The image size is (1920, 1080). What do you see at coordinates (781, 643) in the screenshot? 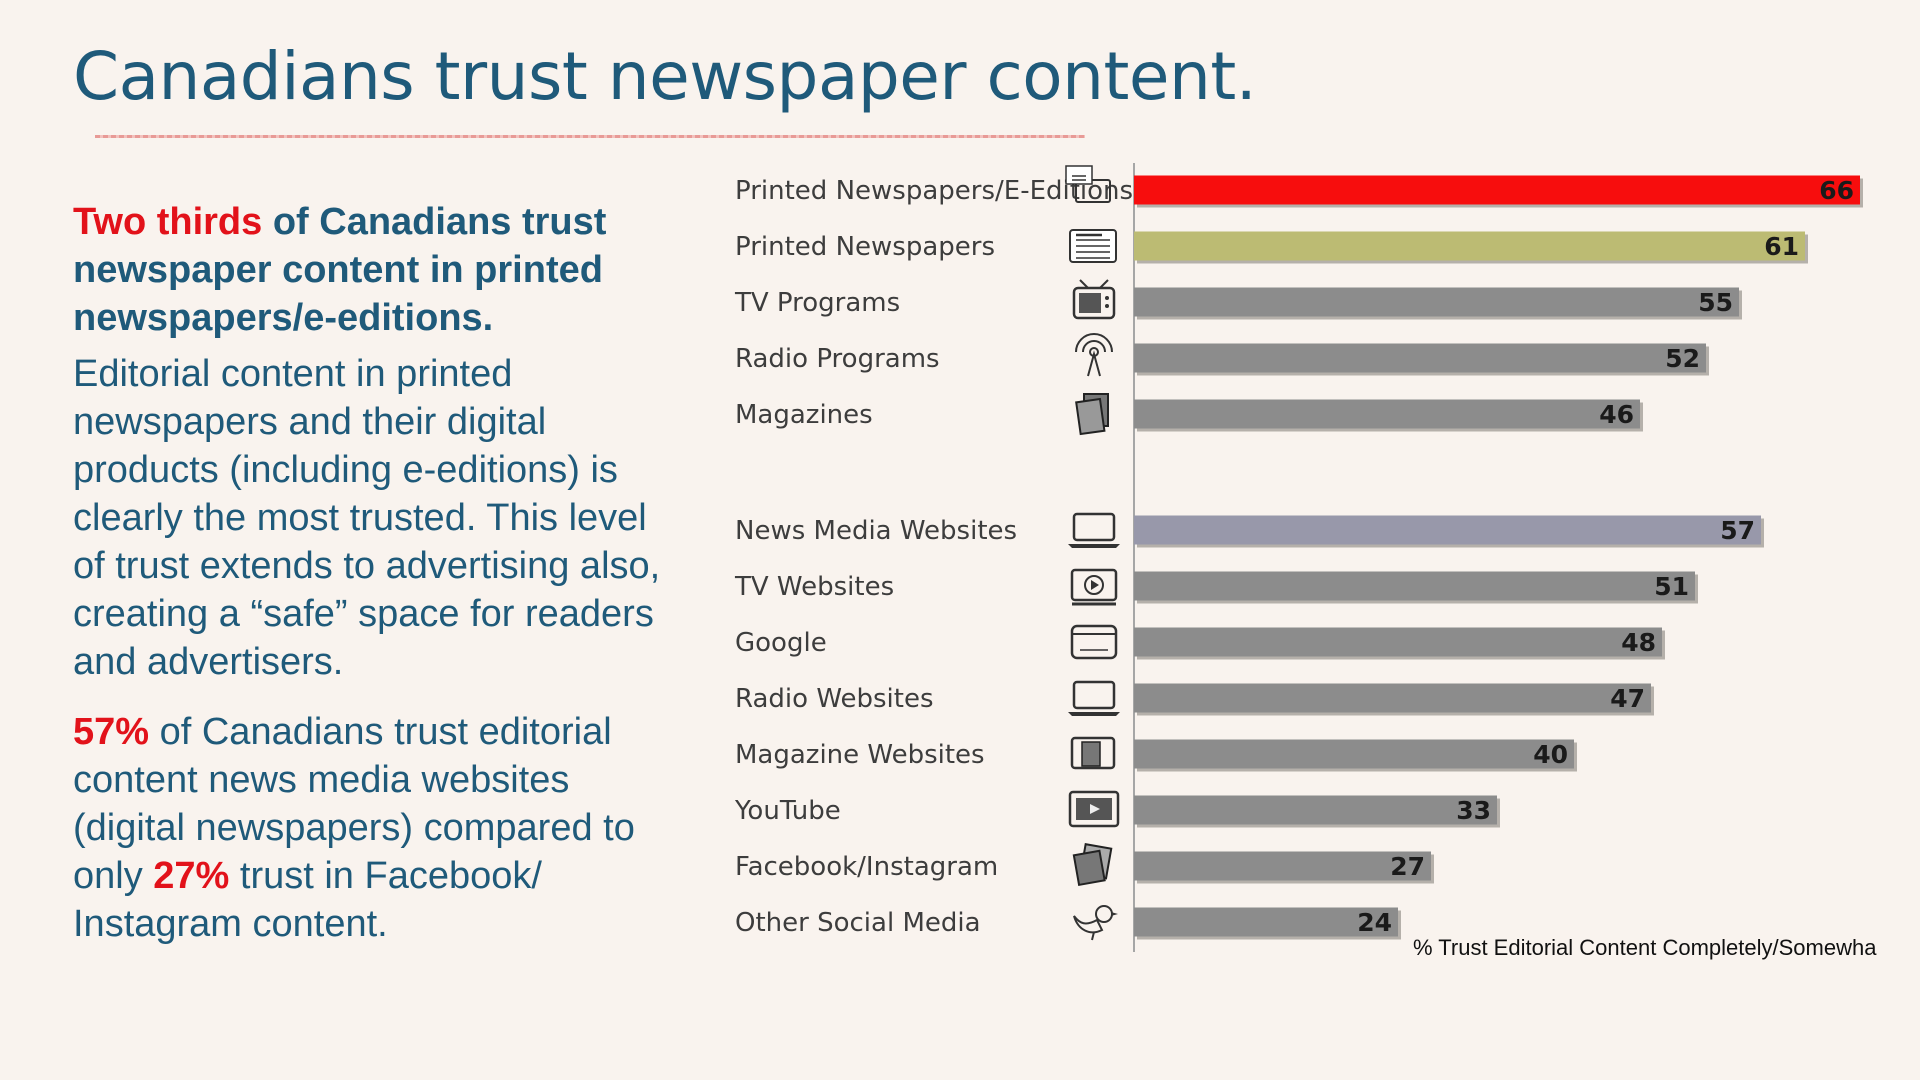
I see `category-label: Google` at bounding box center [781, 643].